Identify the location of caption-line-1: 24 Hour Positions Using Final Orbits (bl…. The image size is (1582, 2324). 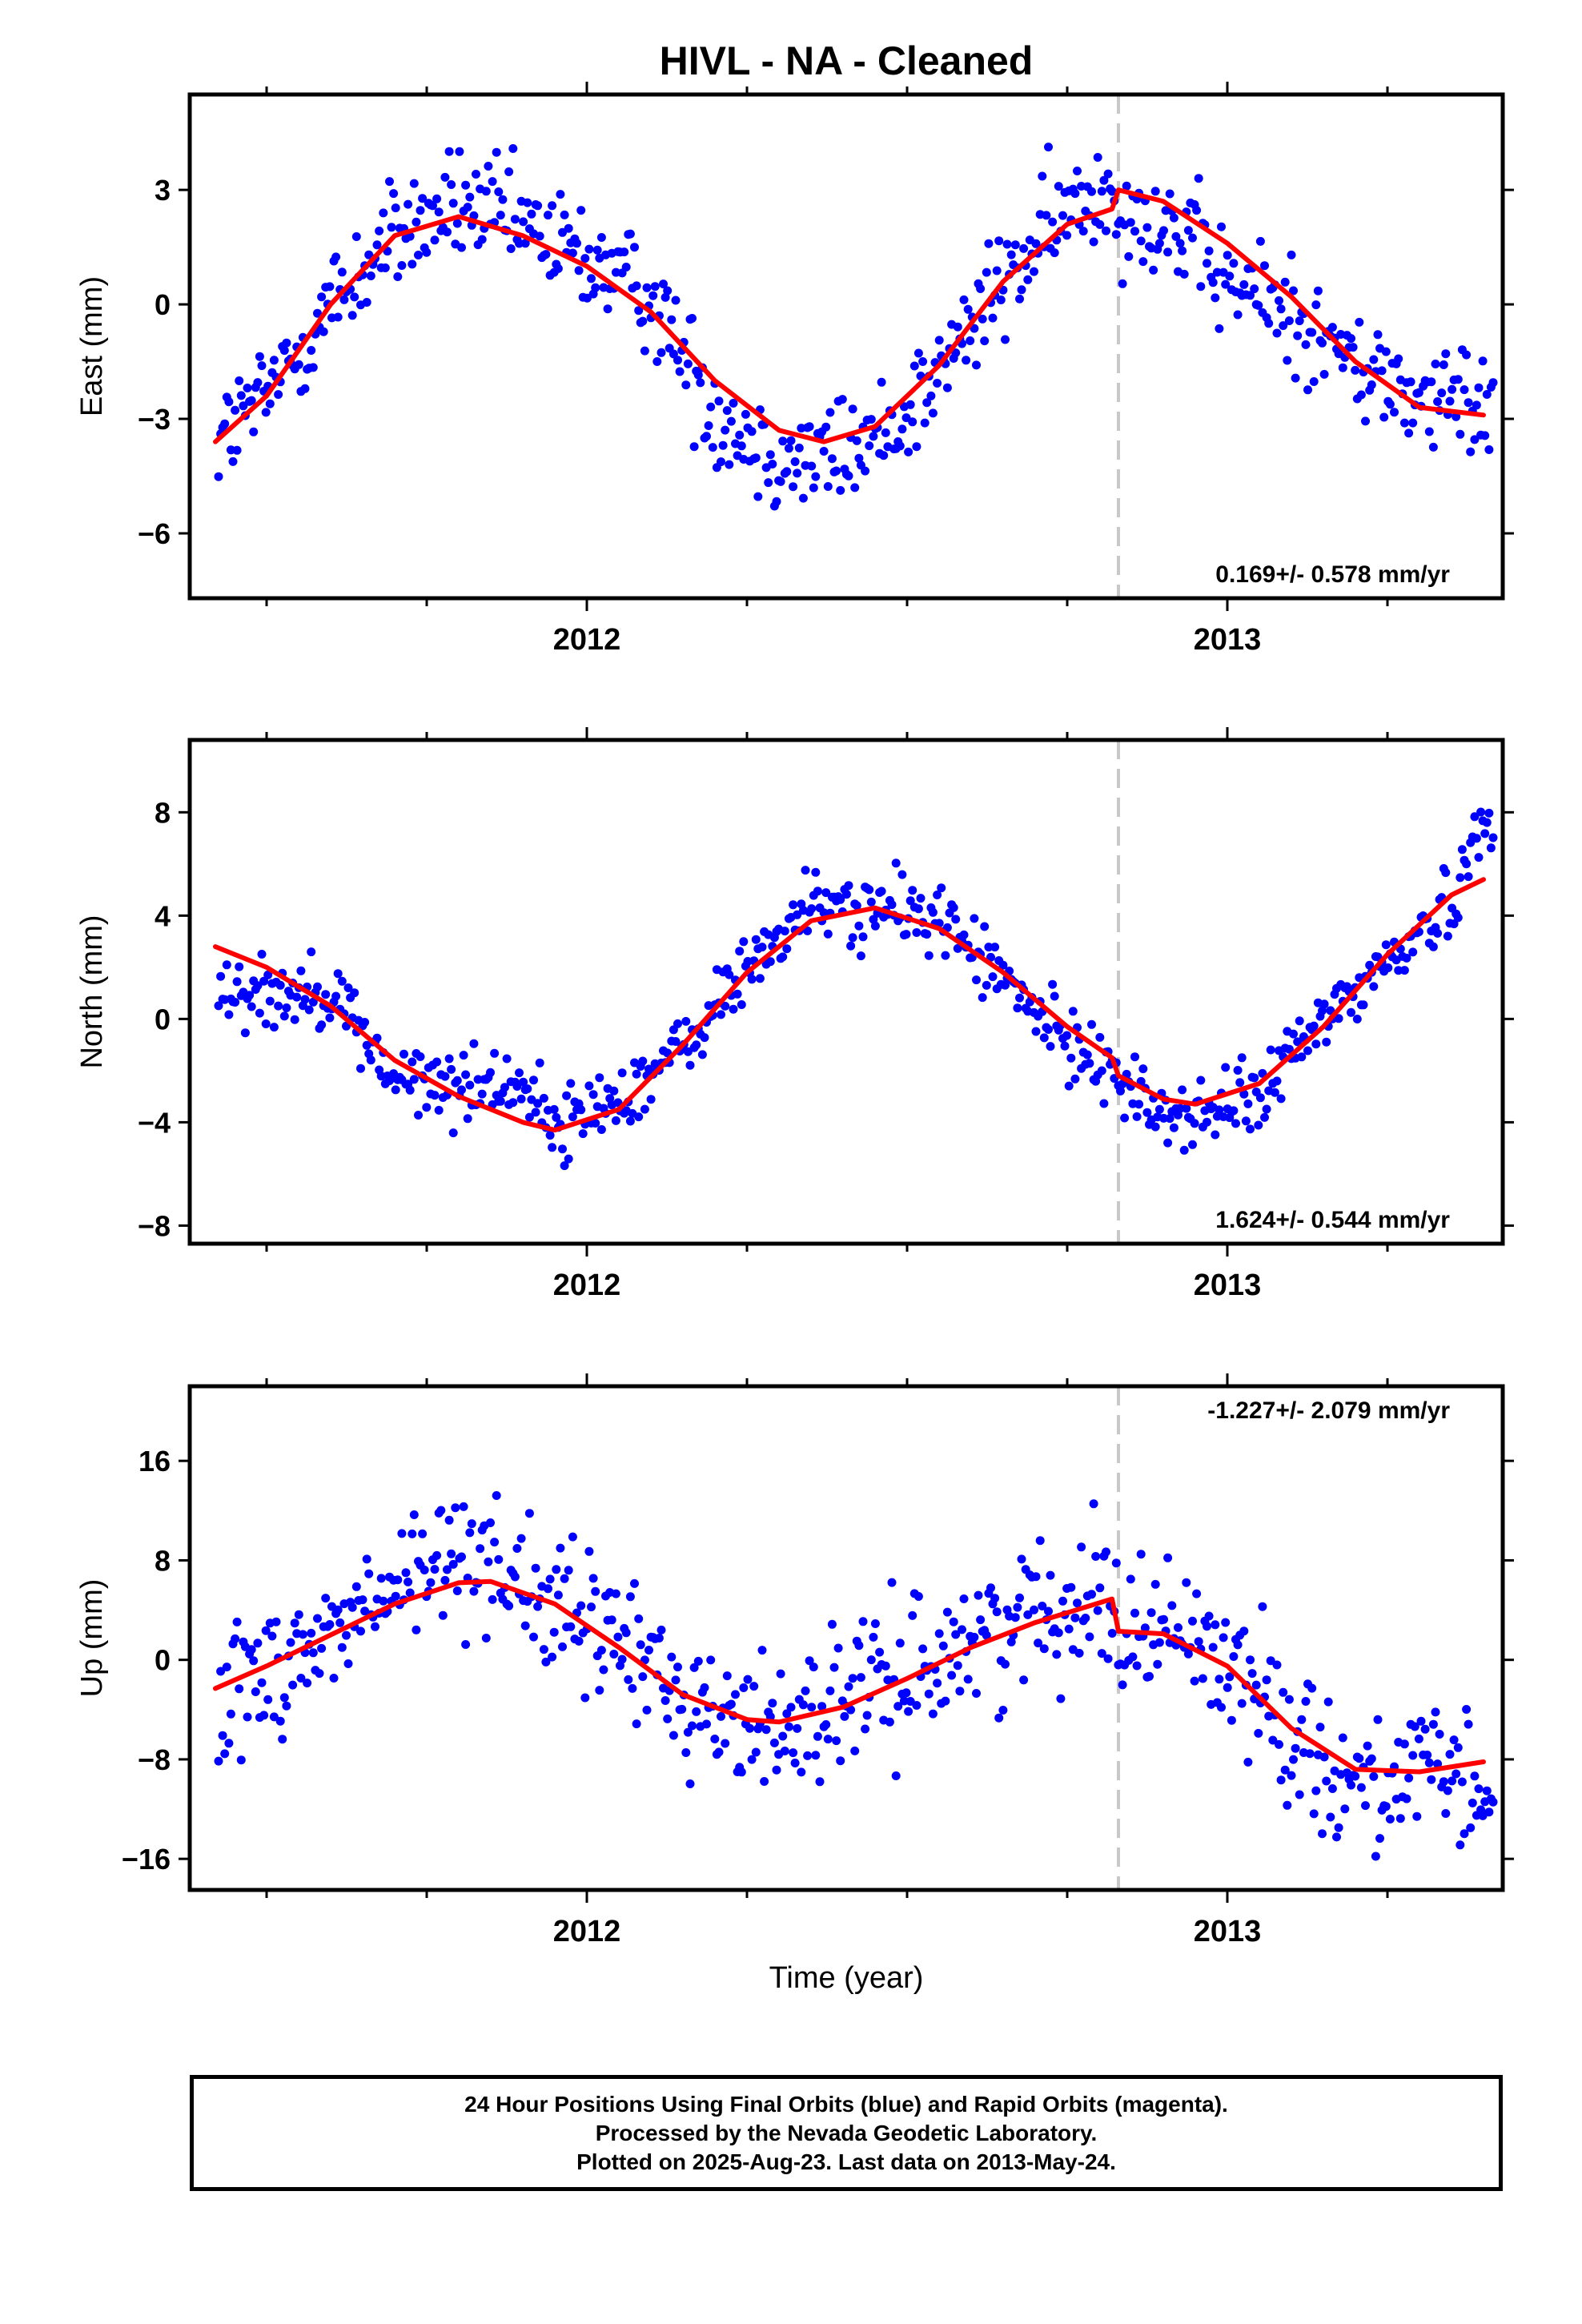
(846, 2104).